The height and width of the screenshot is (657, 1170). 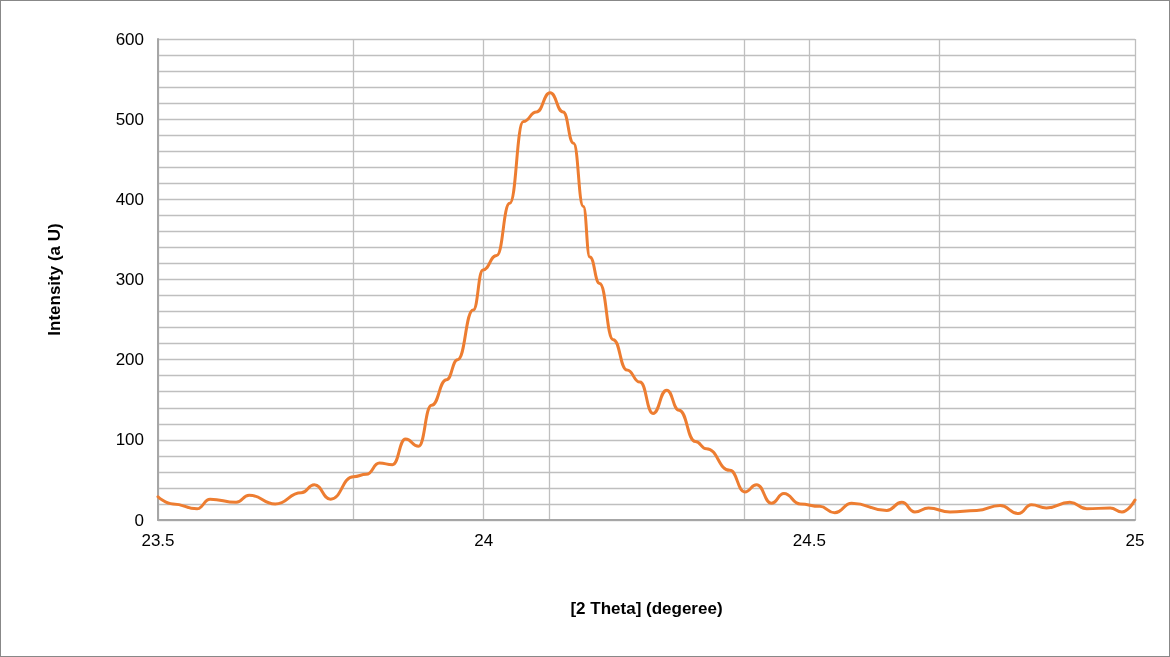 What do you see at coordinates (129, 360) in the screenshot?
I see `y-tick-label: 200` at bounding box center [129, 360].